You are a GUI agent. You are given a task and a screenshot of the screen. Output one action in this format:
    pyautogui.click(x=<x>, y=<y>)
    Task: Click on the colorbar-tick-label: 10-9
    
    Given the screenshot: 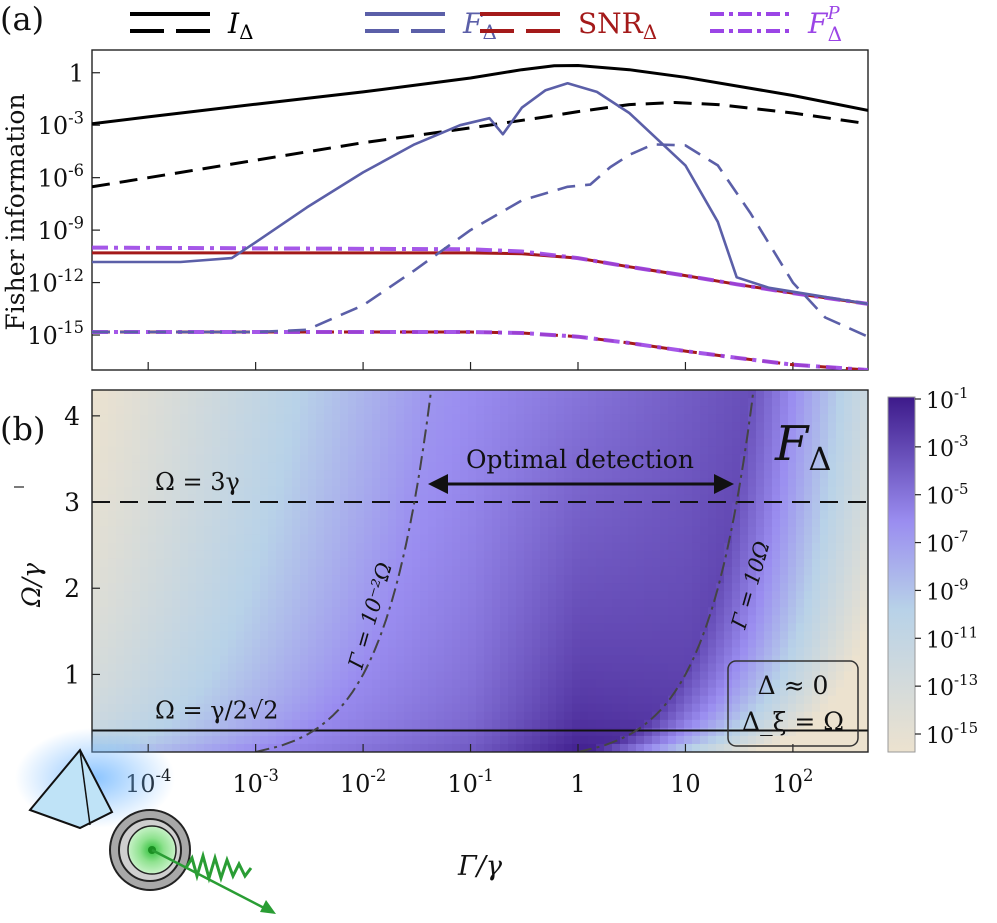 What is the action you would take?
    pyautogui.click(x=947, y=591)
    